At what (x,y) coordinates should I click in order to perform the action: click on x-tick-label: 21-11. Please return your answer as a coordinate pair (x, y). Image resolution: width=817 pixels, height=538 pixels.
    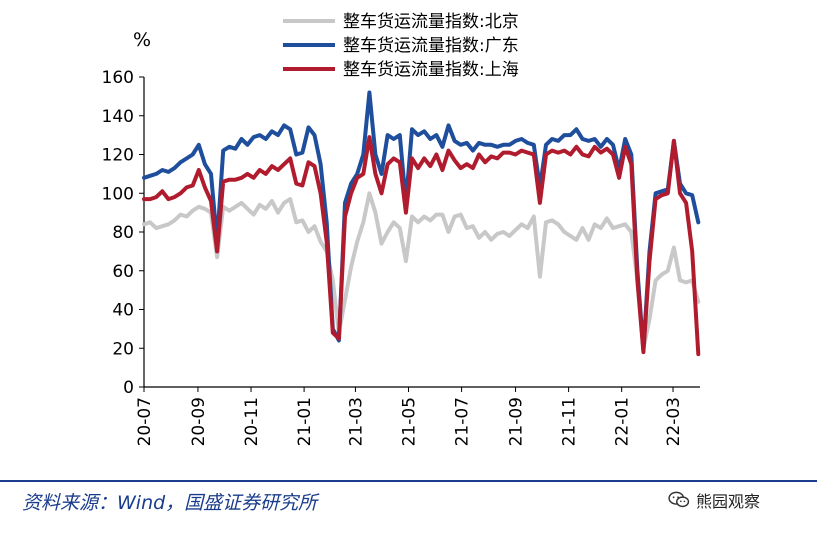
    Looking at the image, I should click on (570, 421).